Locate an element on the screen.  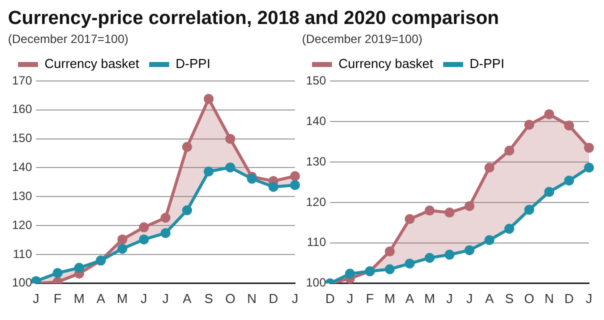
chart-title: Currency-price correlation, 2018 and 2020 comparison is located at coordinates (254, 19).